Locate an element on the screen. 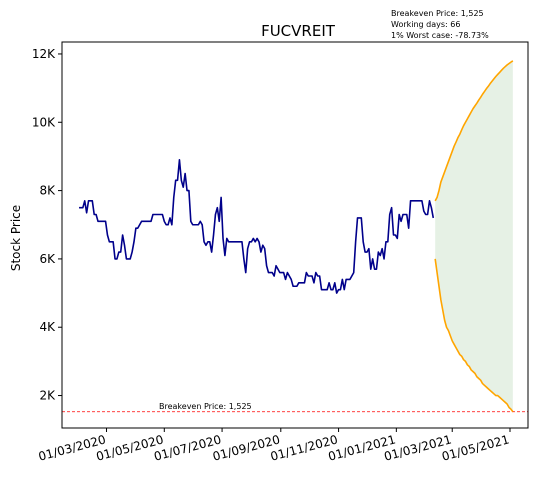 This screenshot has height=486, width=554. y-tick-label-2: 6K is located at coordinates (47, 259).